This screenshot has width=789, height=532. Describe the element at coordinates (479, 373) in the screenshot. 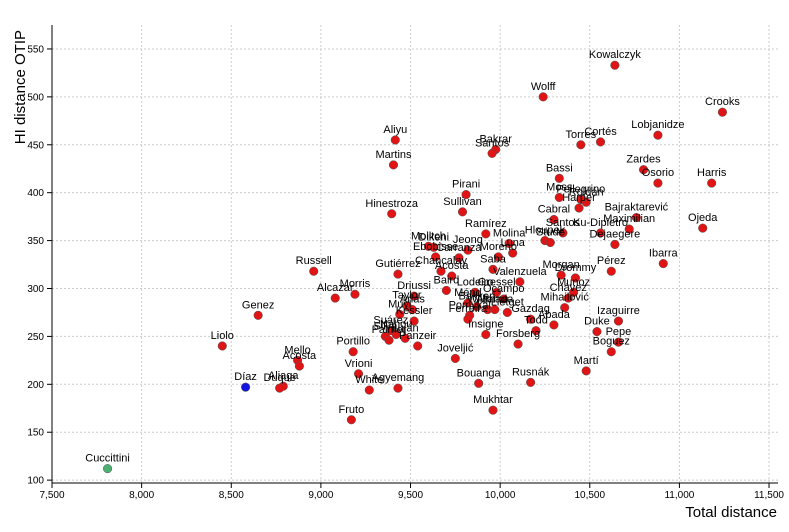

I see `data-point-label: Bouanga` at that location.